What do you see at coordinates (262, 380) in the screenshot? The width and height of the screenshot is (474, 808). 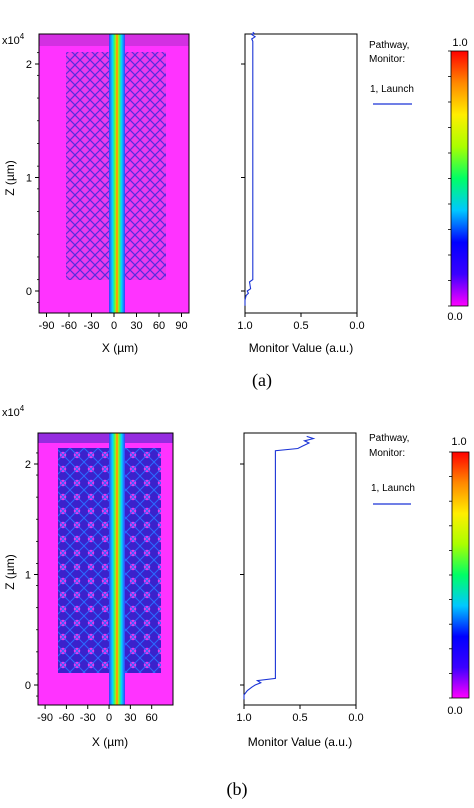 I see `caption-a: (a)` at bounding box center [262, 380].